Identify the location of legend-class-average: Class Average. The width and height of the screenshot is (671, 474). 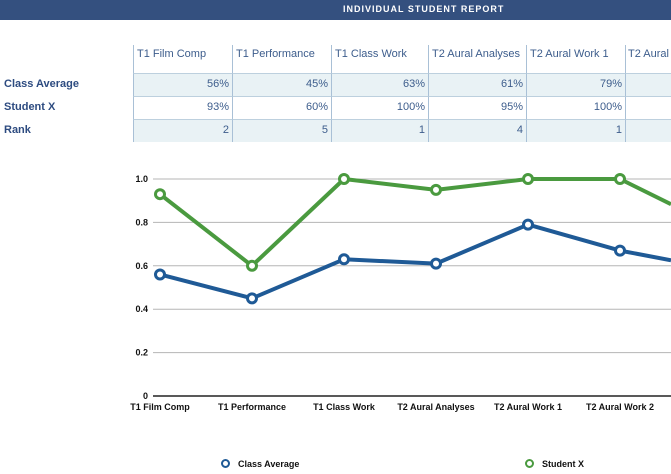
(260, 464).